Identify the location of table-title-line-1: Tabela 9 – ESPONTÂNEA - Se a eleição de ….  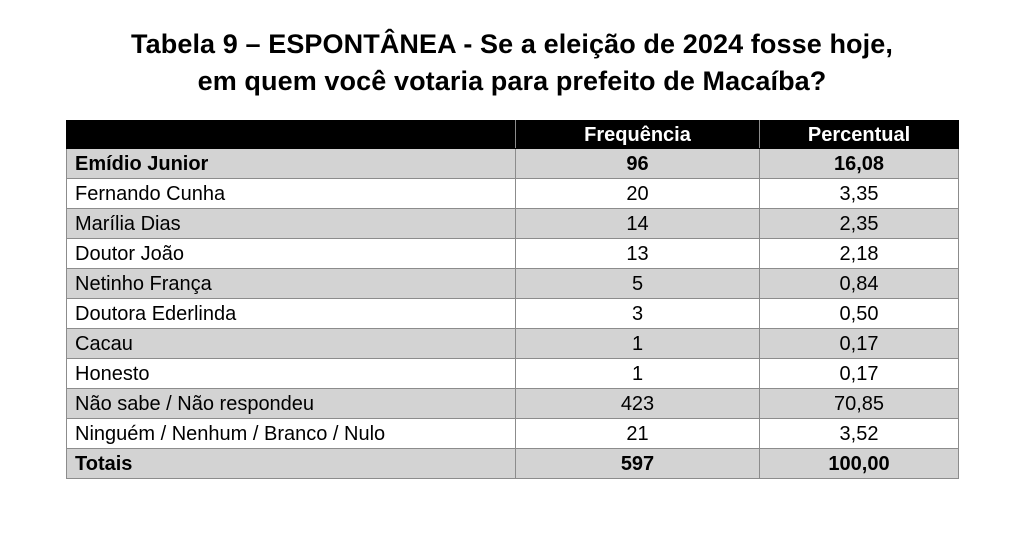
(512, 44).